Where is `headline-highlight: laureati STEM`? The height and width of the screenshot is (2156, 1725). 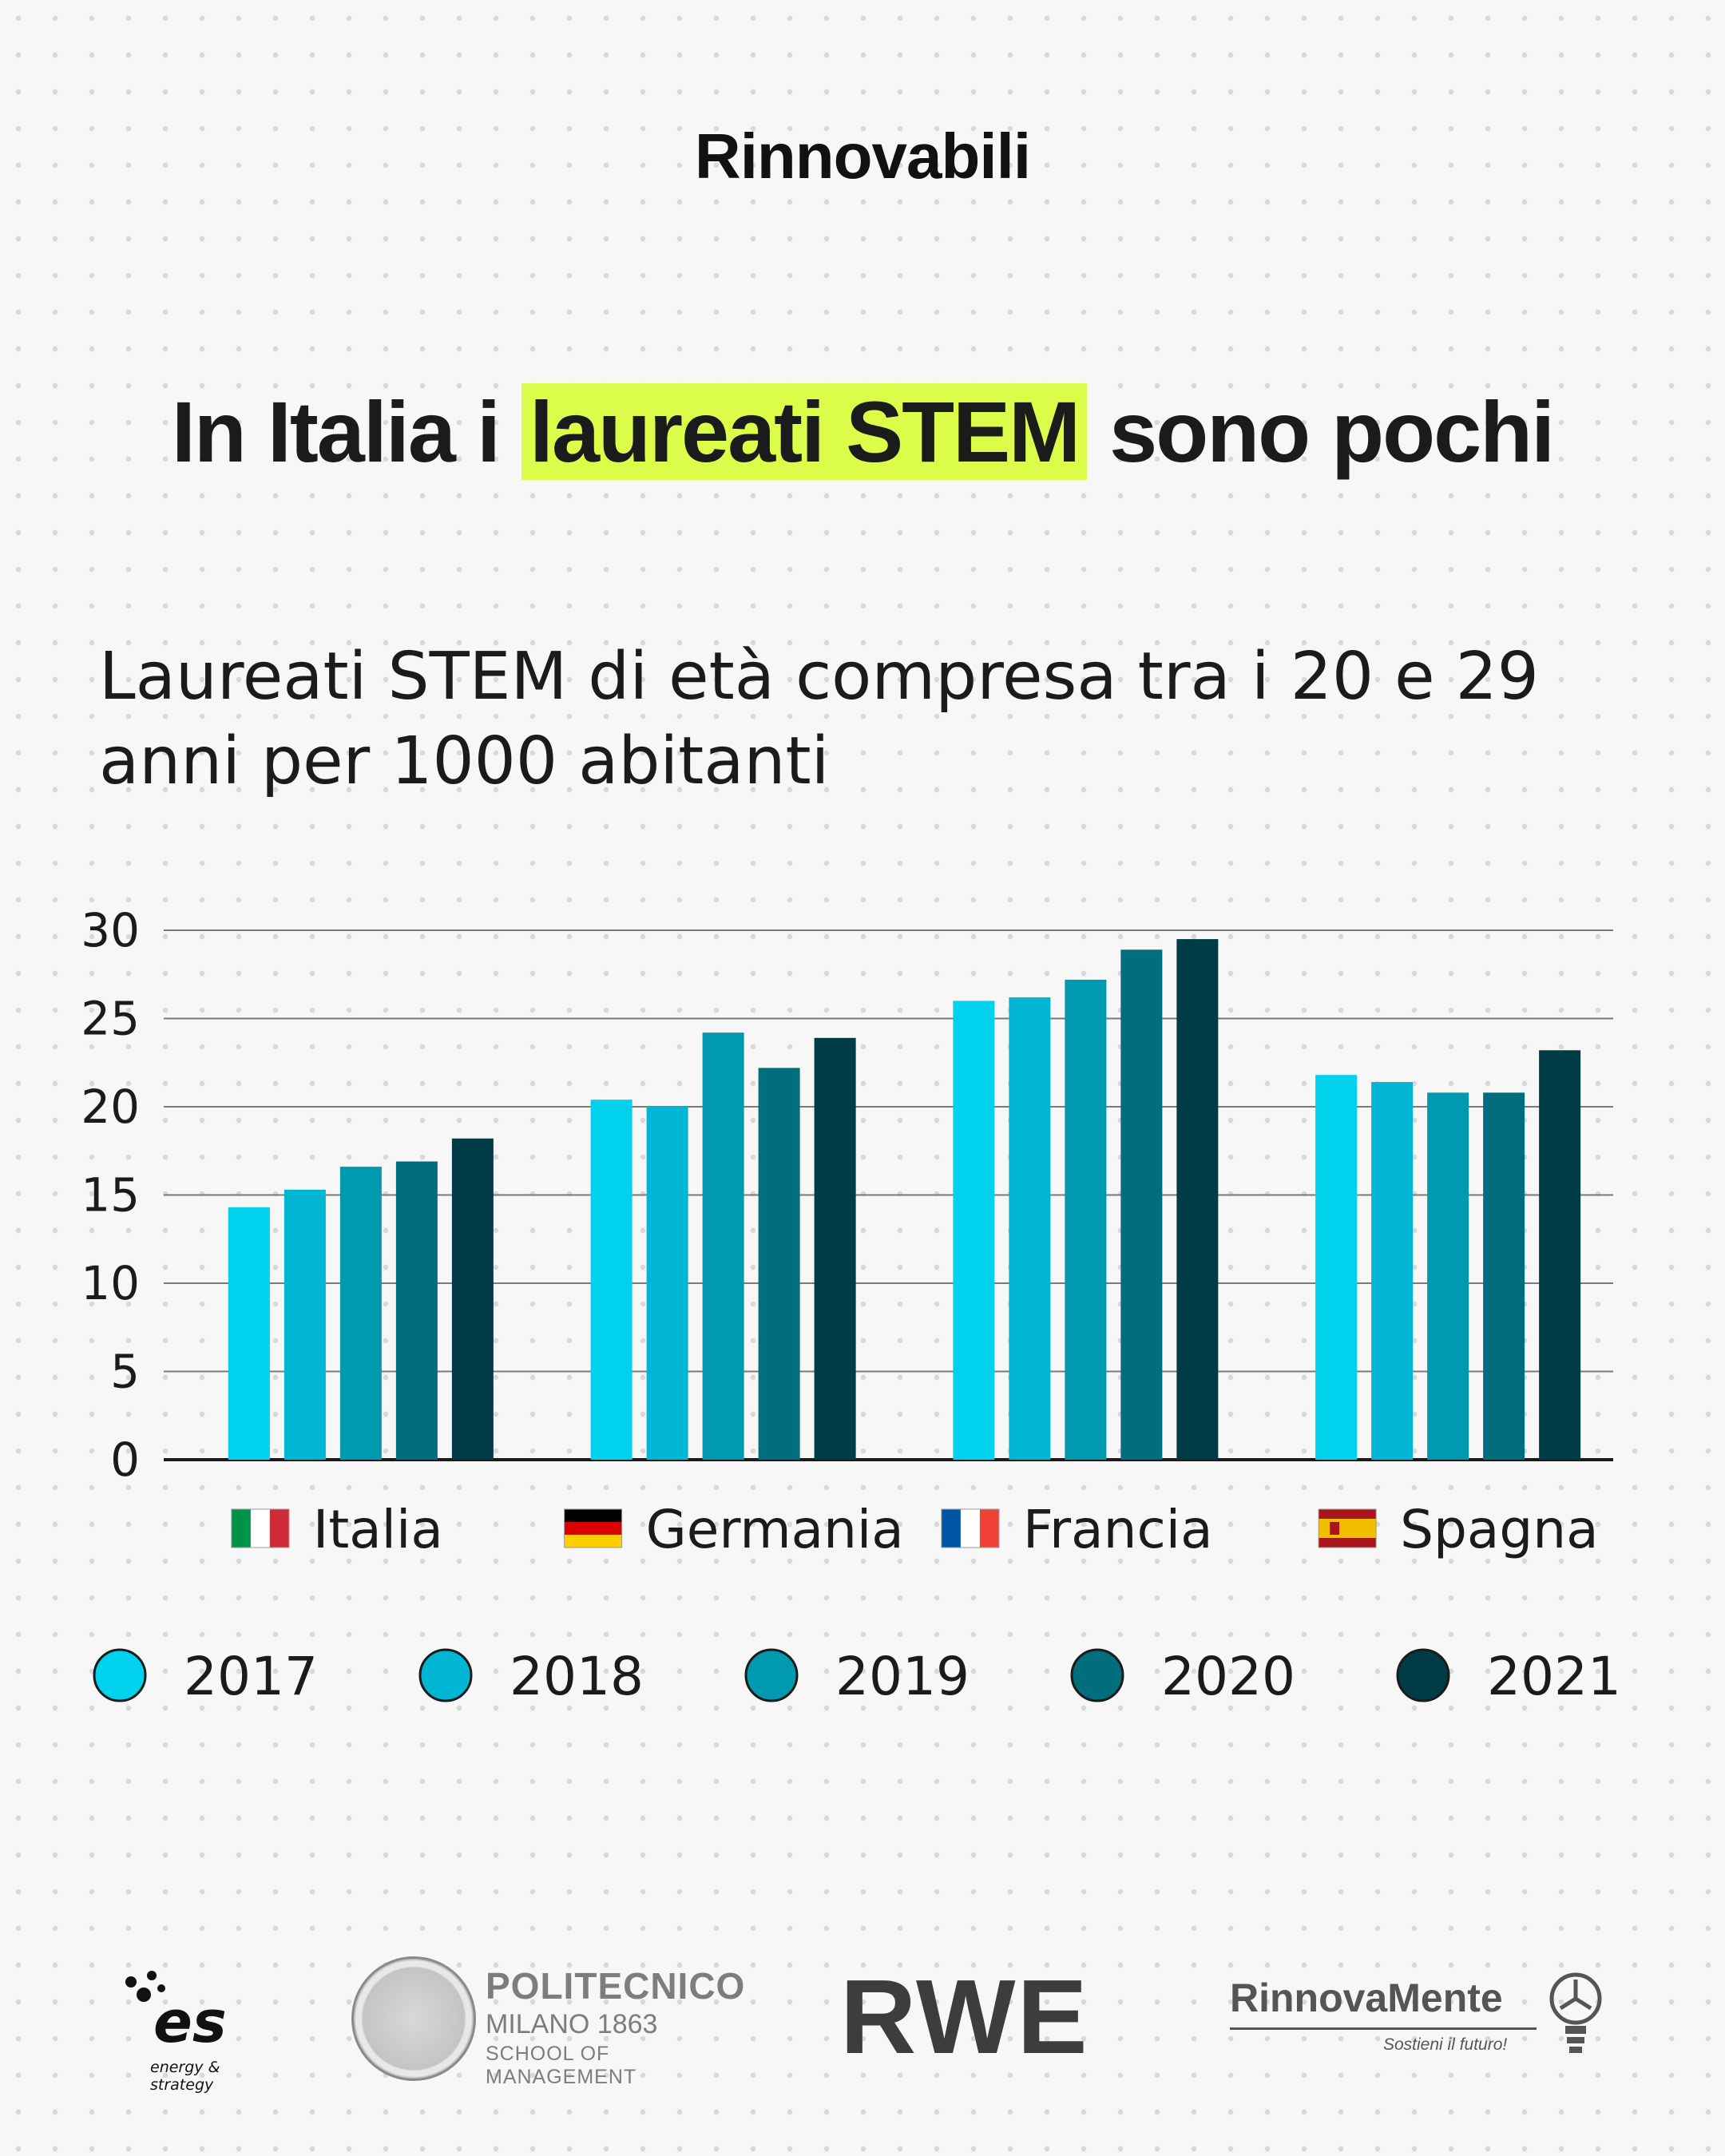 headline-highlight: laureati STEM is located at coordinates (805, 431).